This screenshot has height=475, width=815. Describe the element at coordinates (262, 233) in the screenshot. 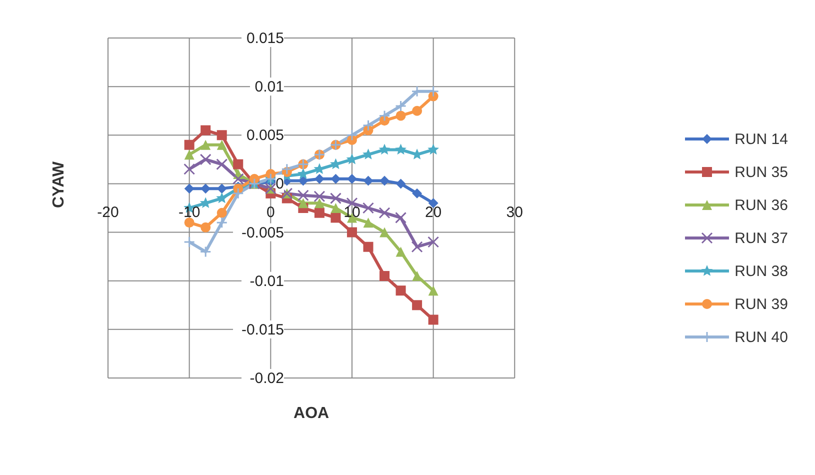

I see `y-tick-label: -0.005` at that location.